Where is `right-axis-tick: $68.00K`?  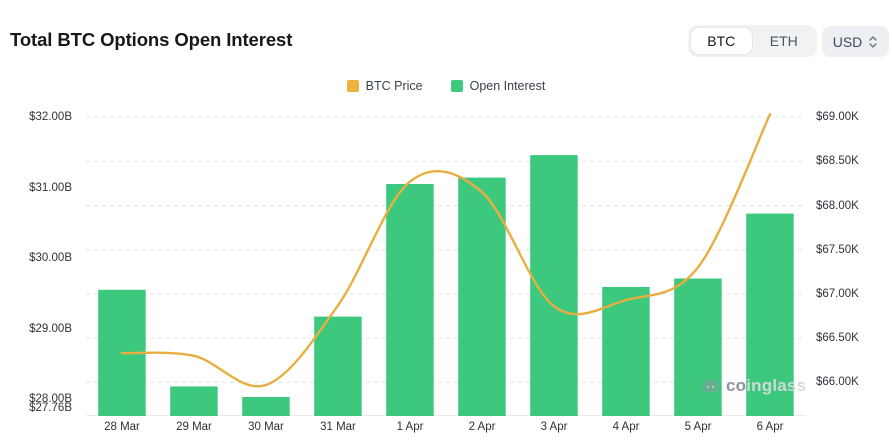
right-axis-tick: $68.00K is located at coordinates (837, 205).